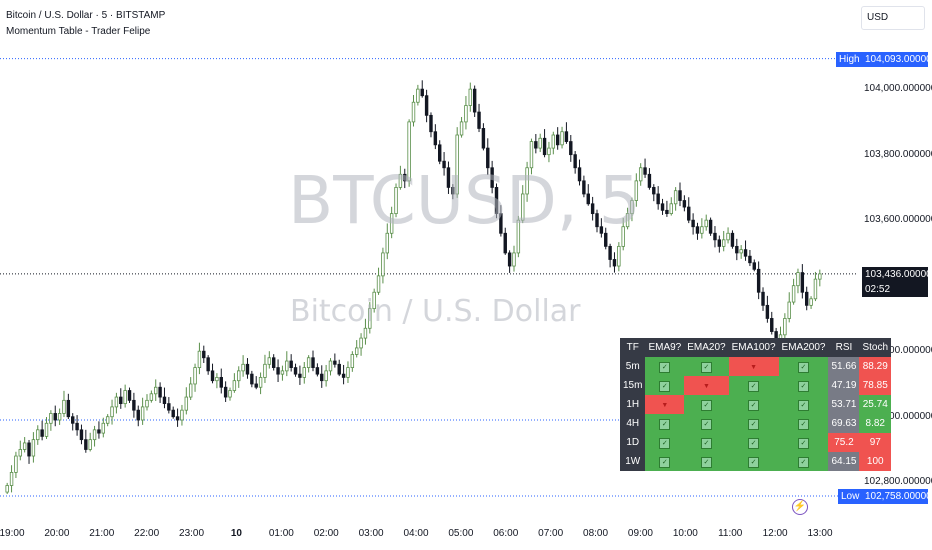 The width and height of the screenshot is (932, 550). I want to click on table-row: 1D ✓ ✓ ✓ ✓ 75.2 97, so click(756, 442).